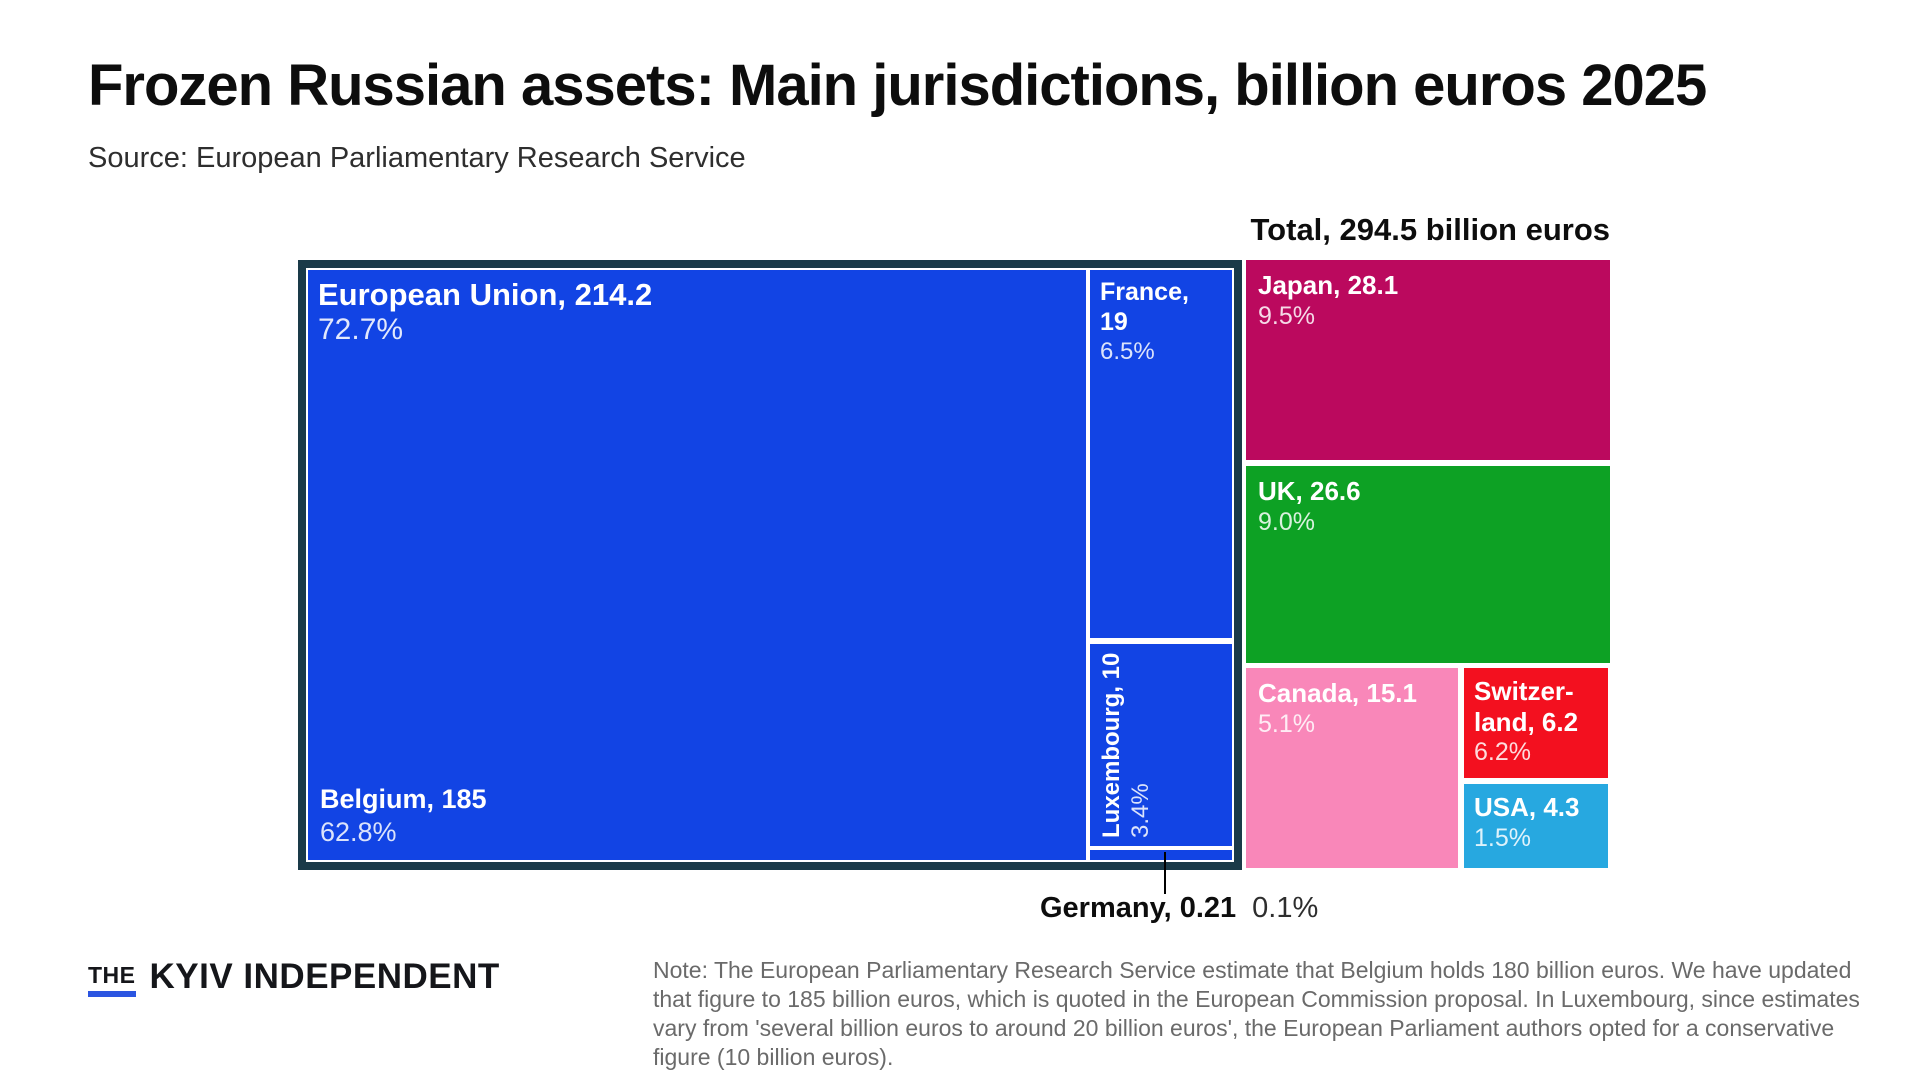  Describe the element at coordinates (485, 294) in the screenshot. I see `eu-group-name: European Union, 214.2` at that location.